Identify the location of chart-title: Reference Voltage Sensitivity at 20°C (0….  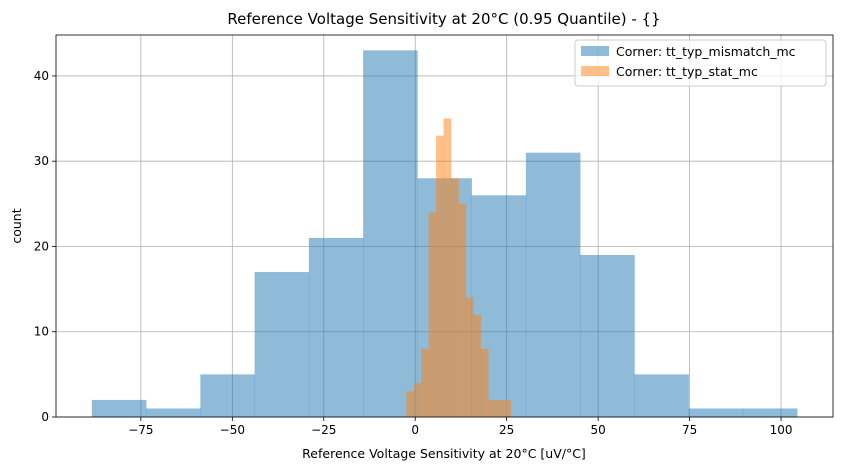
(443, 19).